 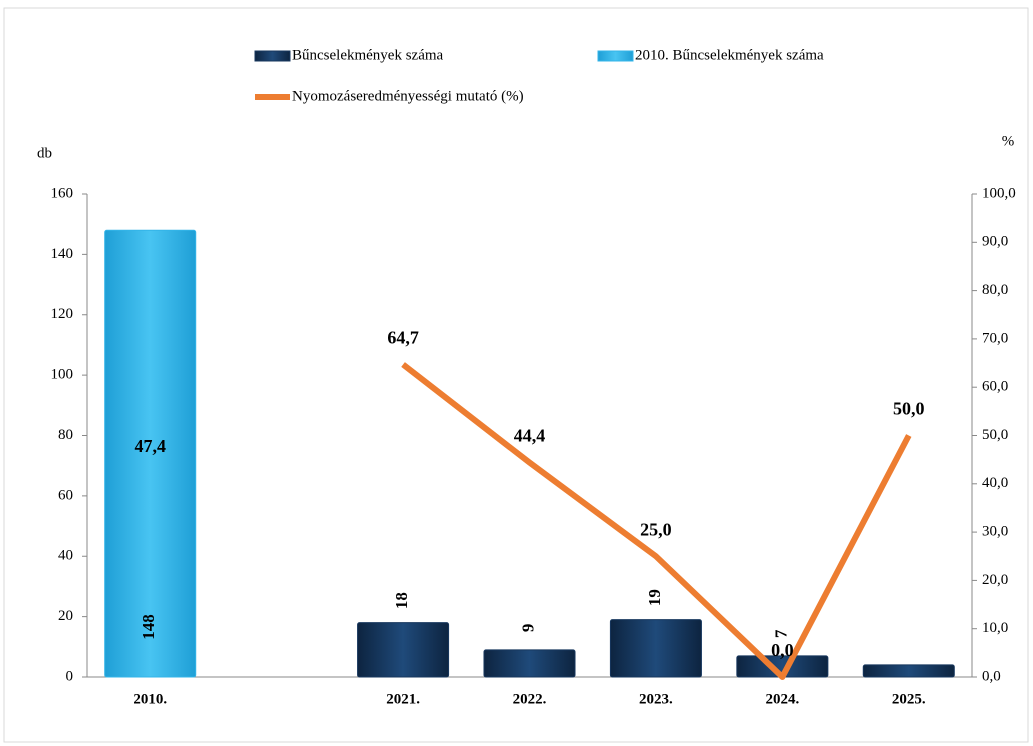 What do you see at coordinates (995, 483) in the screenshot?
I see `y2-tick-label: 40,0` at bounding box center [995, 483].